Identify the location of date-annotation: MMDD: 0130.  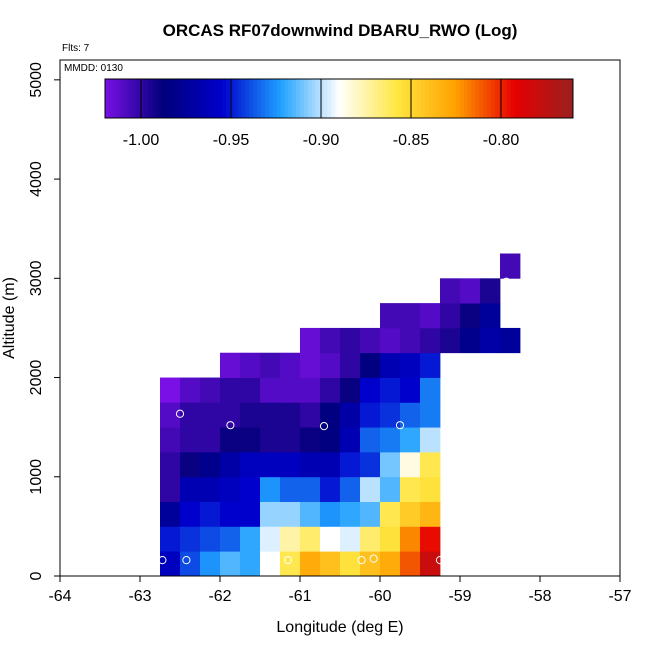
(93, 68).